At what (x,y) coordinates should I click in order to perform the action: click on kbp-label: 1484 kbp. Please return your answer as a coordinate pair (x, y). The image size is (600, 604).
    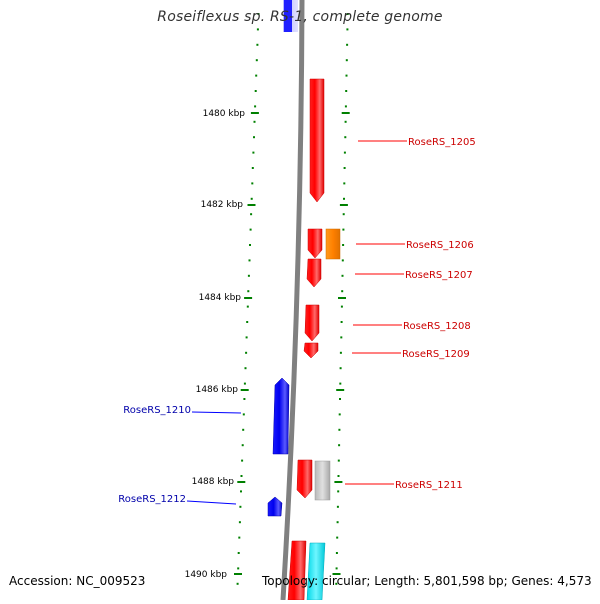
    Looking at the image, I should click on (220, 298).